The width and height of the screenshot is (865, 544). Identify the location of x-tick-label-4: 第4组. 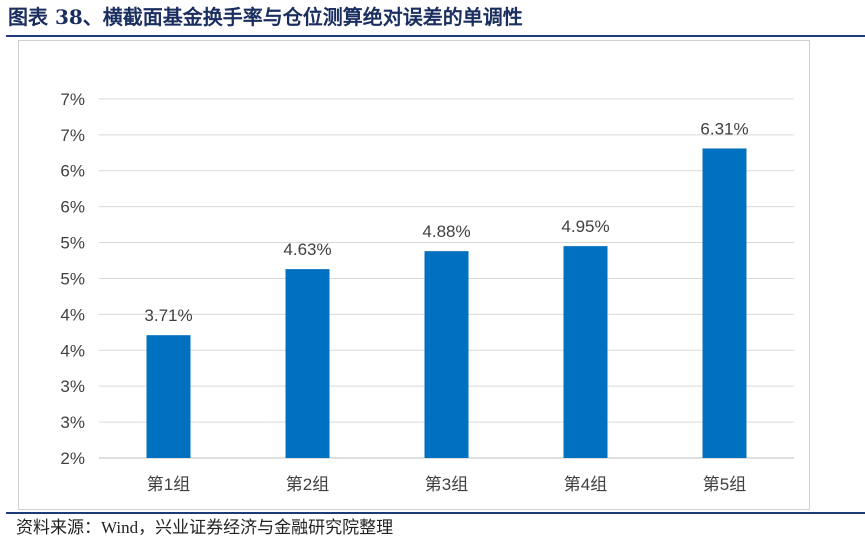
(585, 484).